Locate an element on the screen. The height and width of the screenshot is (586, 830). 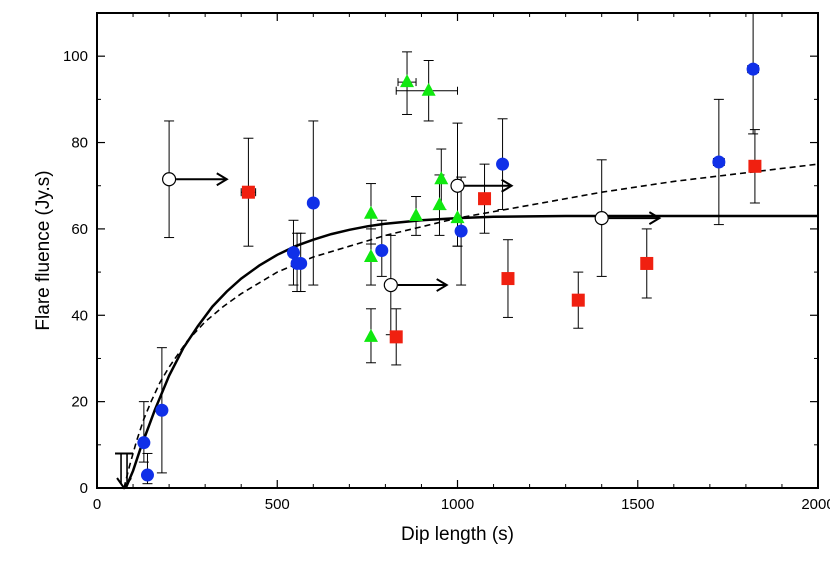
y-tick-label: 100 is located at coordinates (75, 56).